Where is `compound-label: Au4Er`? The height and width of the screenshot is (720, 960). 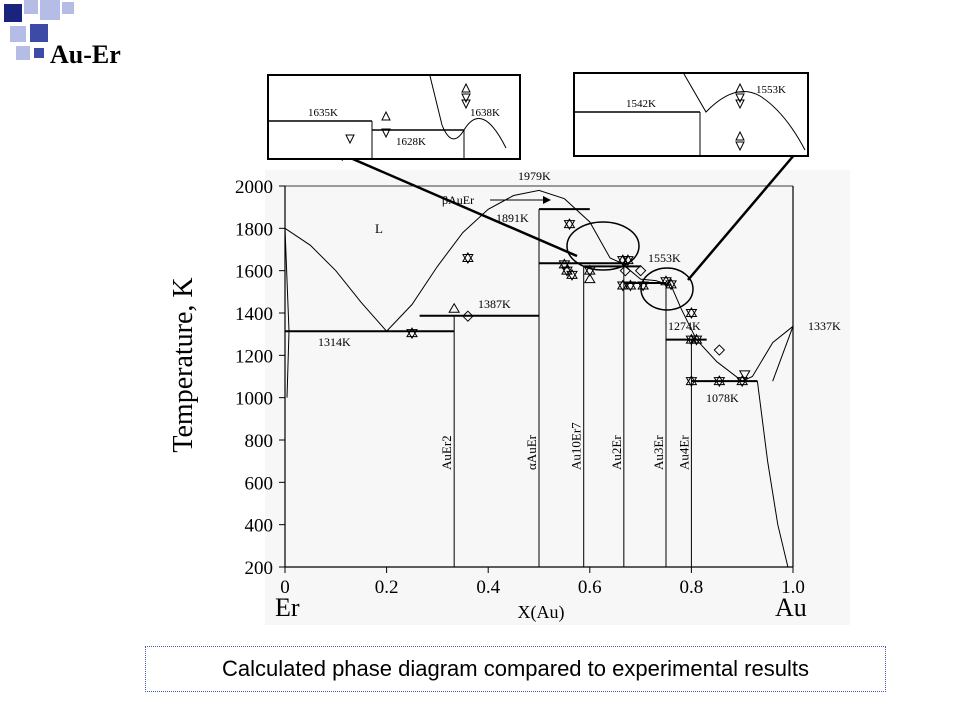
compound-label: Au4Er is located at coordinates (683, 452).